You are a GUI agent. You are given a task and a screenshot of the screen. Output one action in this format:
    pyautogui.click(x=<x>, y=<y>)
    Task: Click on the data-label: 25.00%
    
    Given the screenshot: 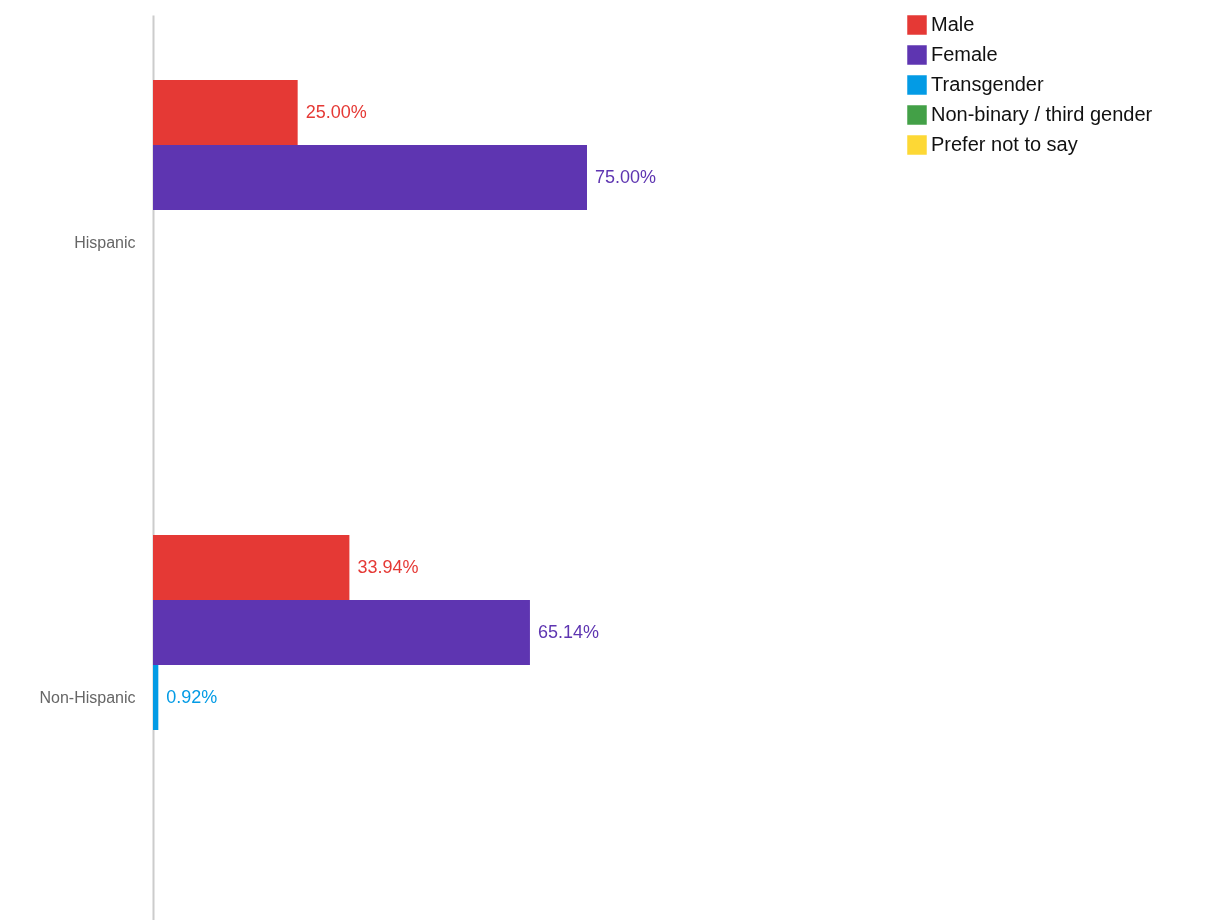 What is the action you would take?
    pyautogui.click(x=336, y=111)
    